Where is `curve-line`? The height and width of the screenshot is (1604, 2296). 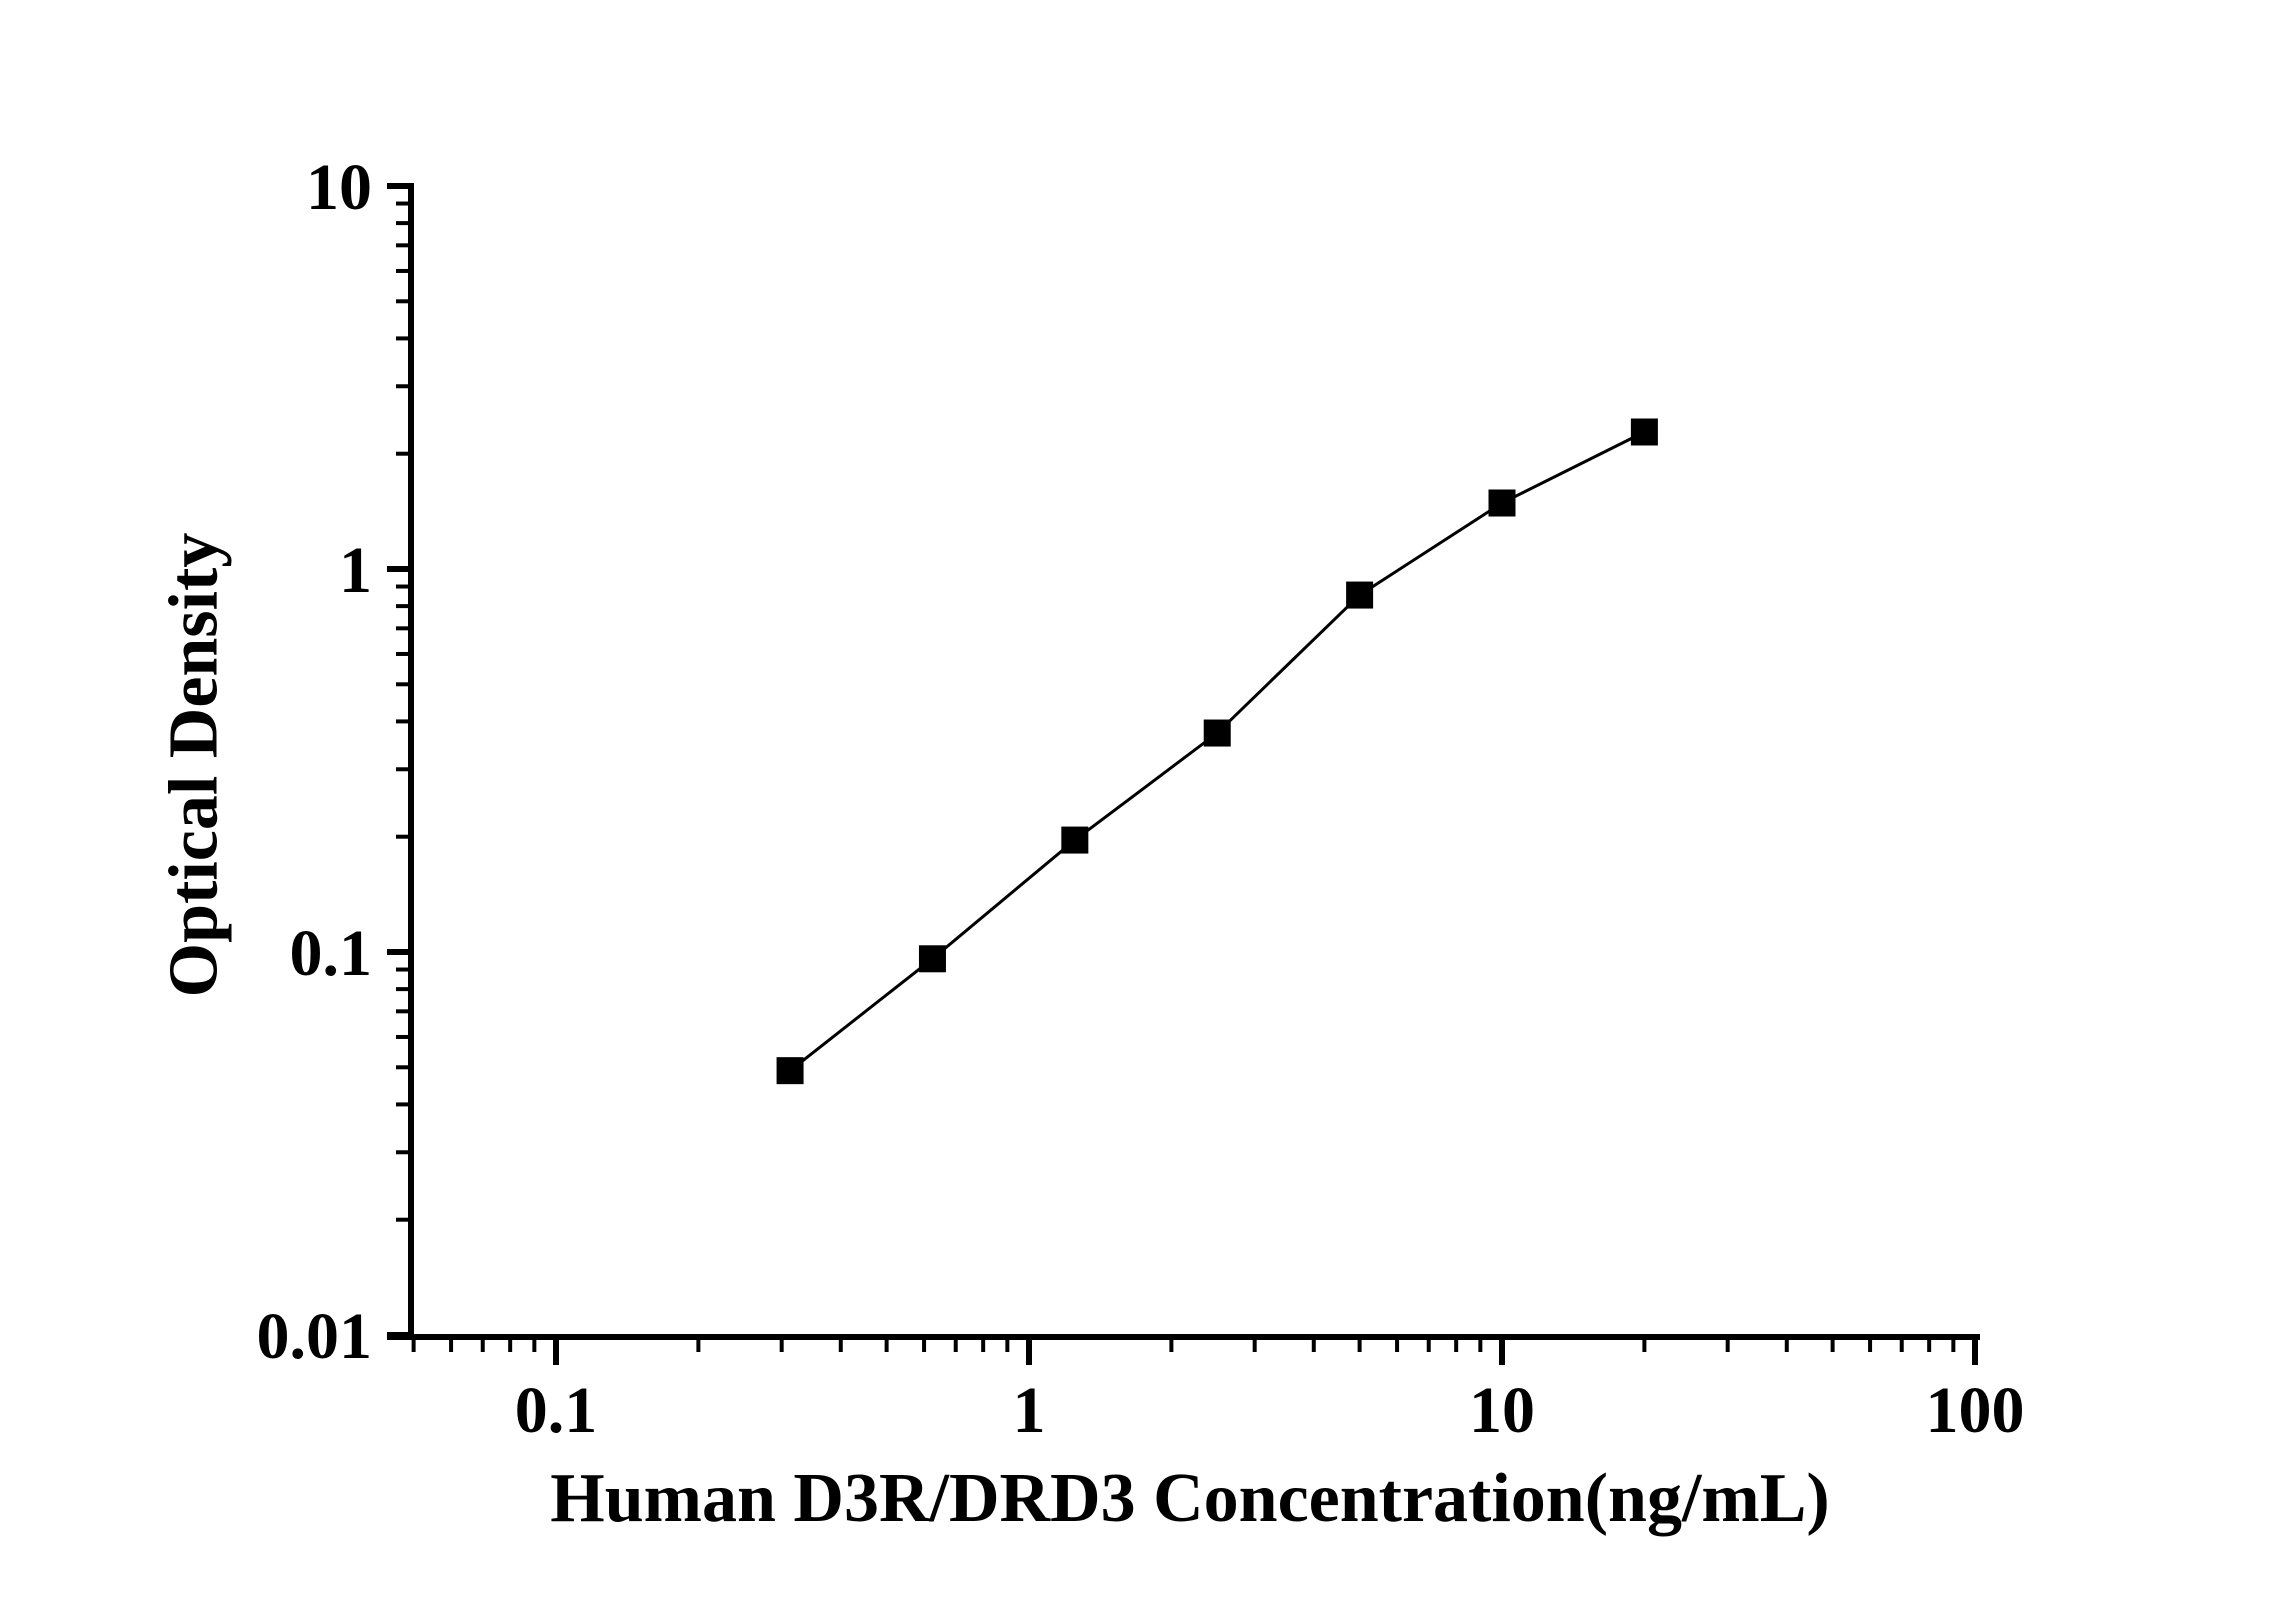 curve-line is located at coordinates (1217, 751).